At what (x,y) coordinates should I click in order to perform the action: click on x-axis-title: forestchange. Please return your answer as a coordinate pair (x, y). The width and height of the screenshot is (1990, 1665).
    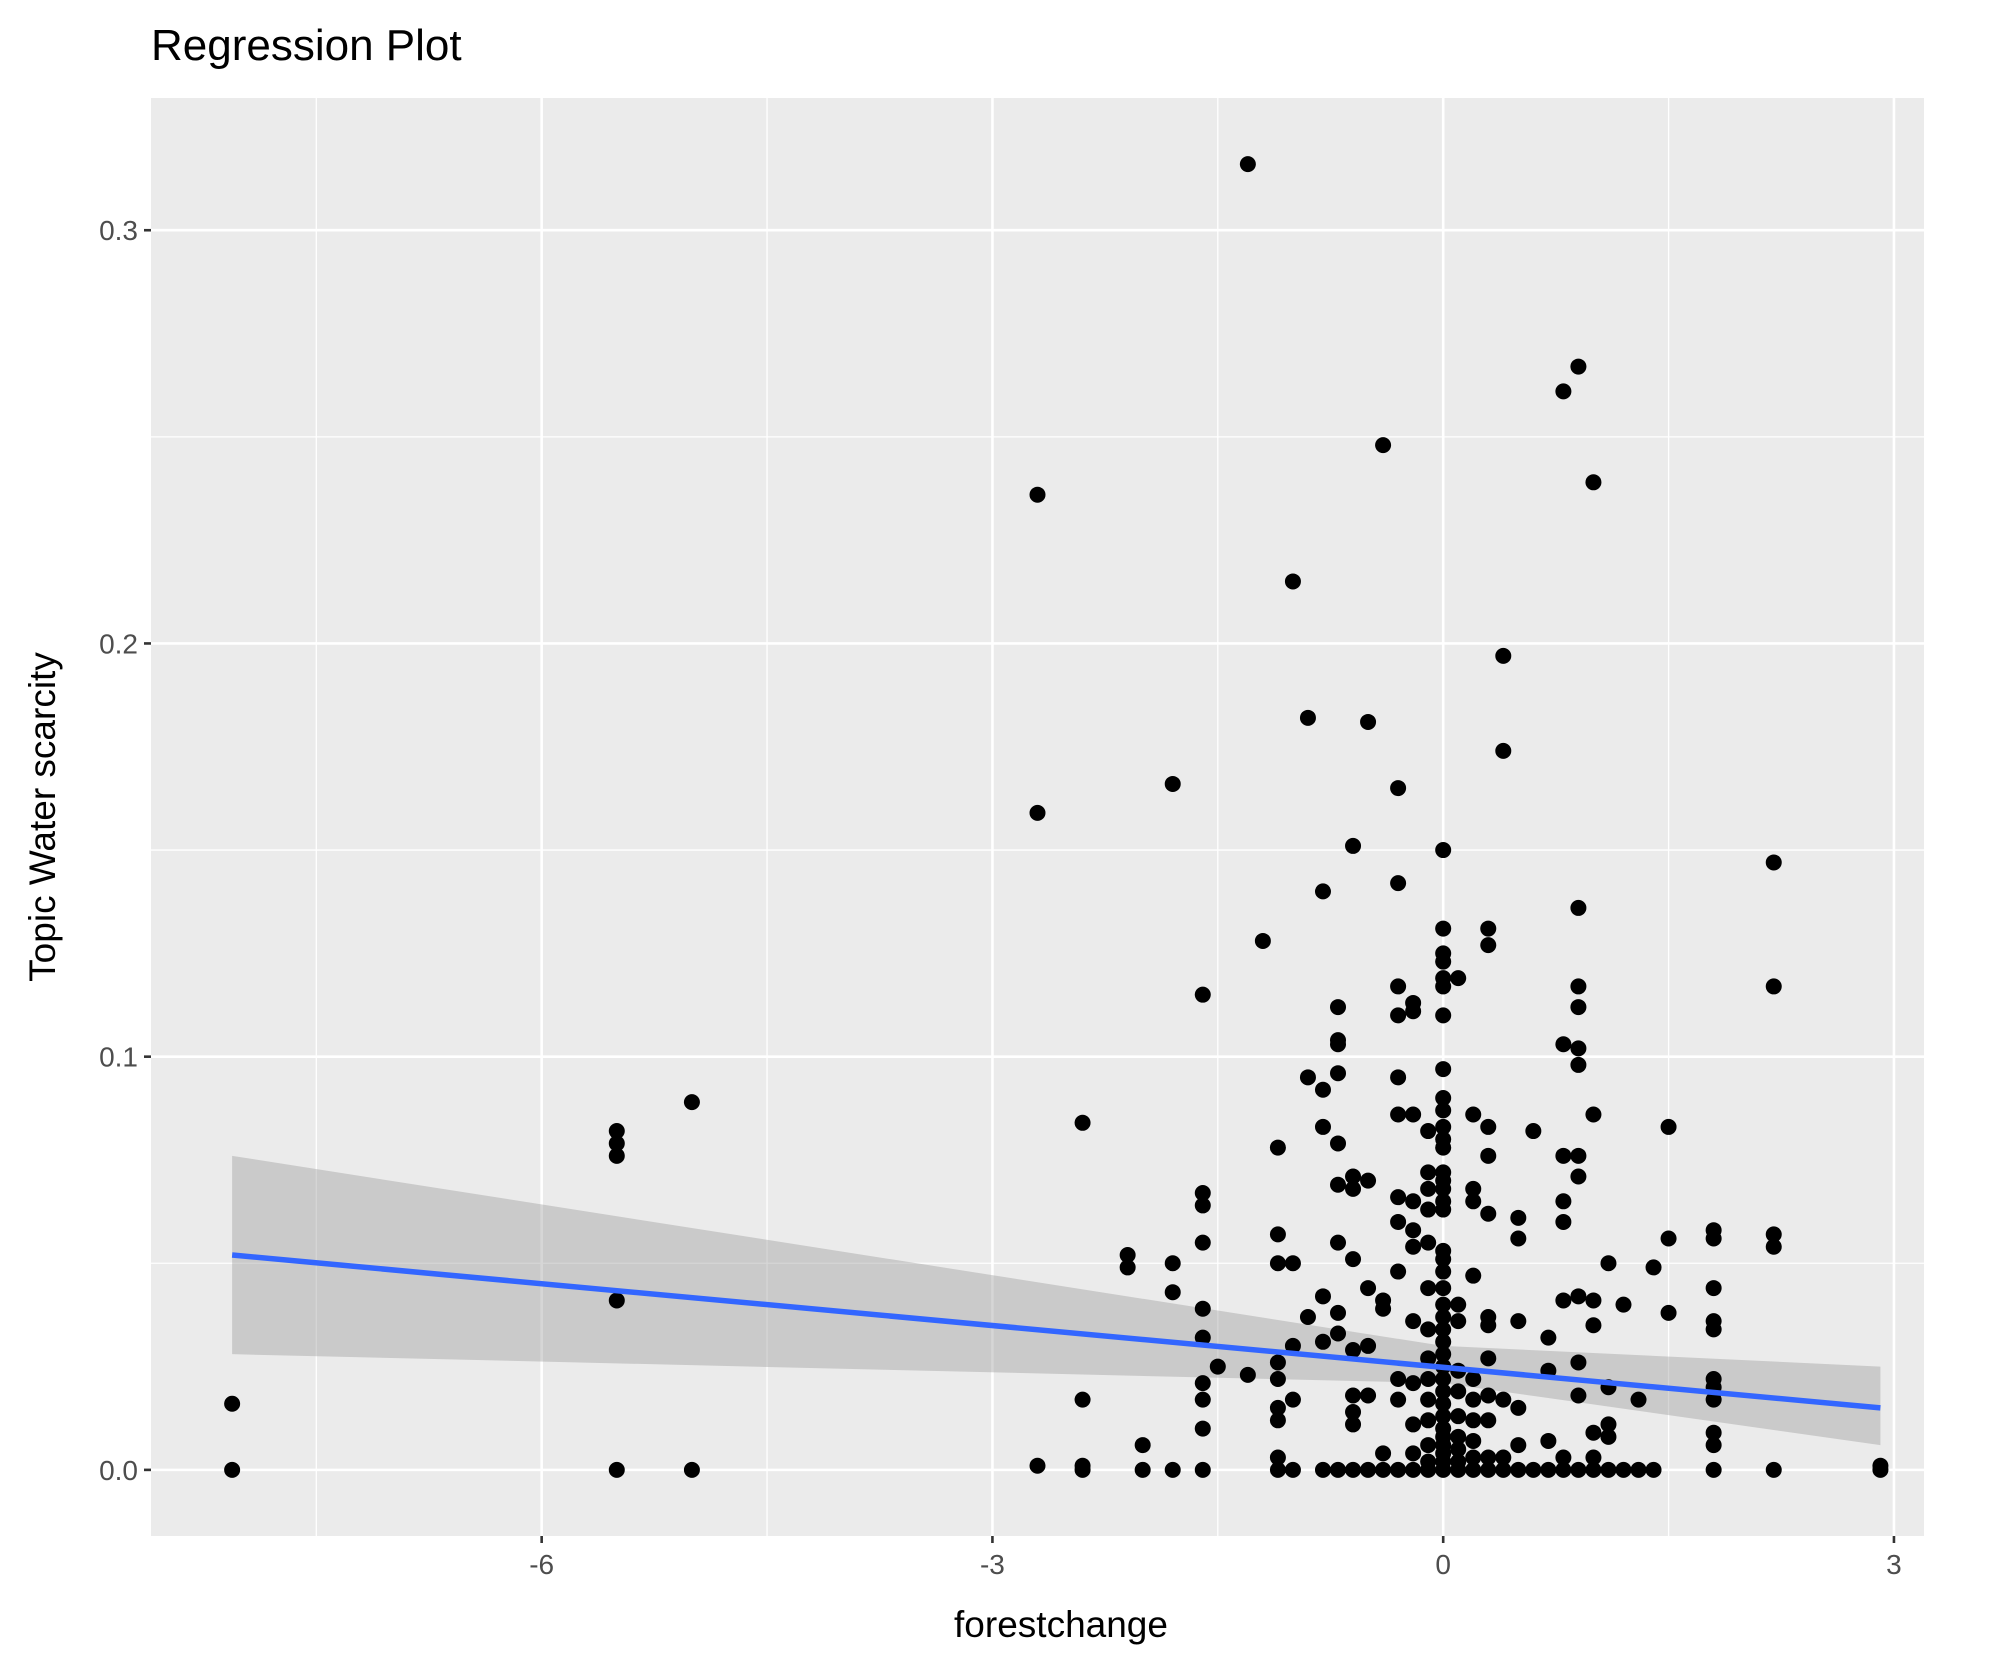
    Looking at the image, I should click on (1061, 1624).